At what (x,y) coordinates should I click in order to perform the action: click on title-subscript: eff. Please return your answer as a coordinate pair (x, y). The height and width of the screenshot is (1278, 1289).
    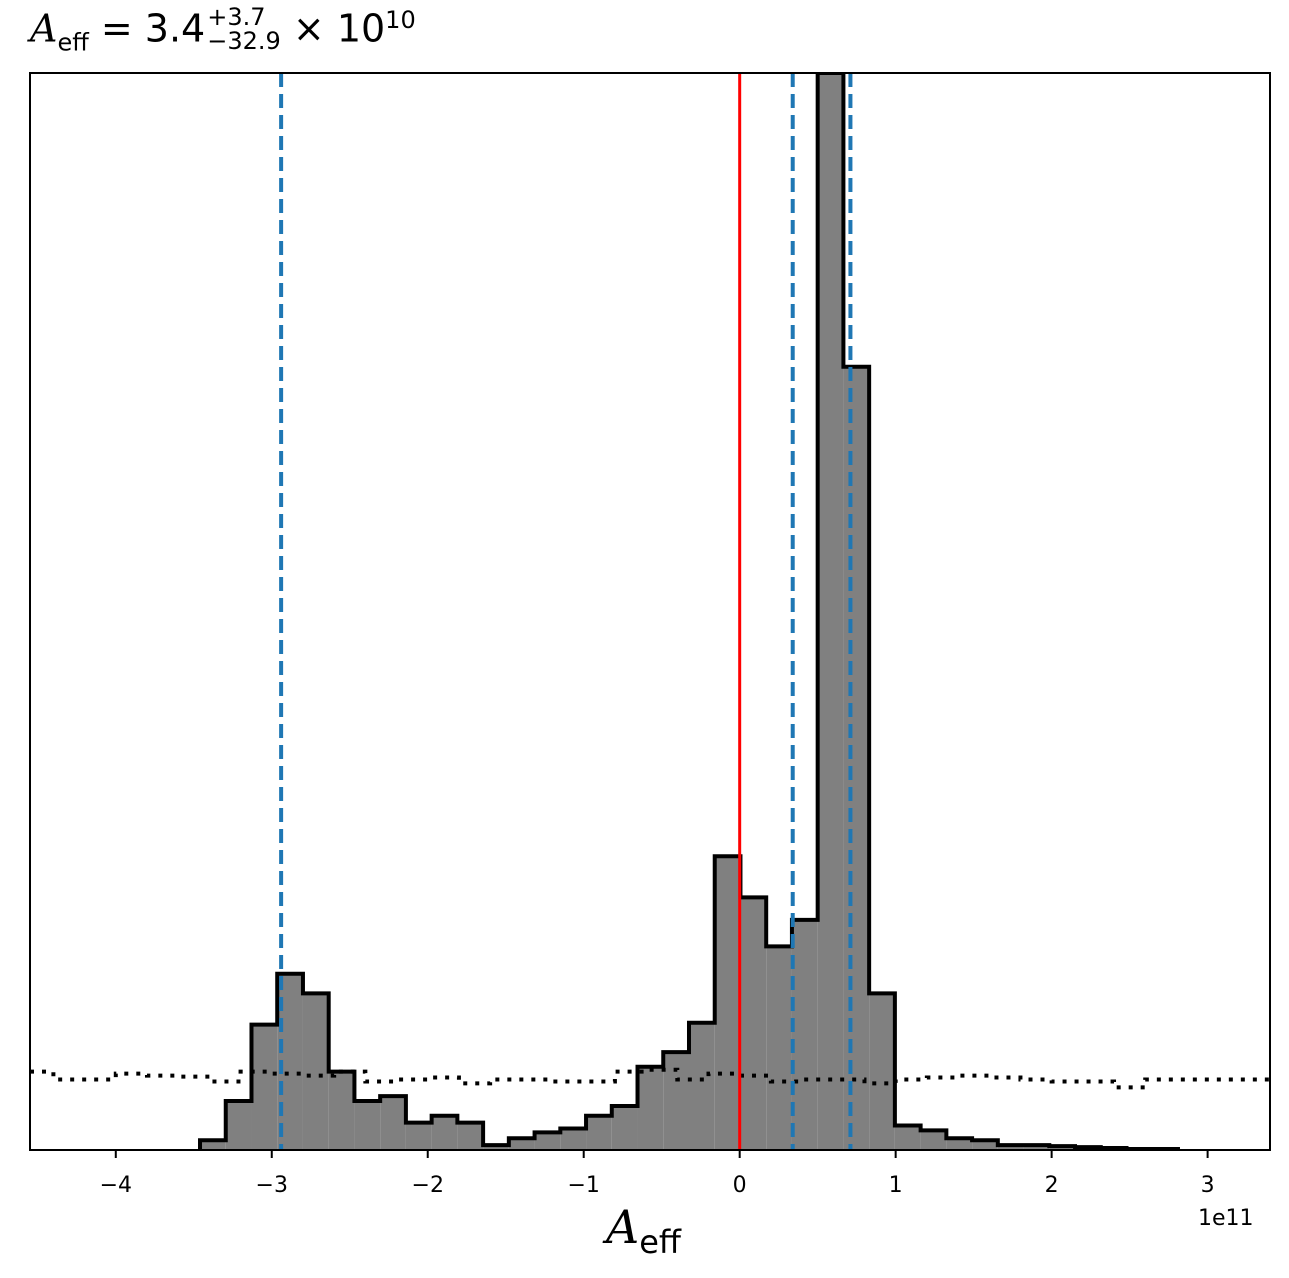
    Looking at the image, I should click on (73, 42).